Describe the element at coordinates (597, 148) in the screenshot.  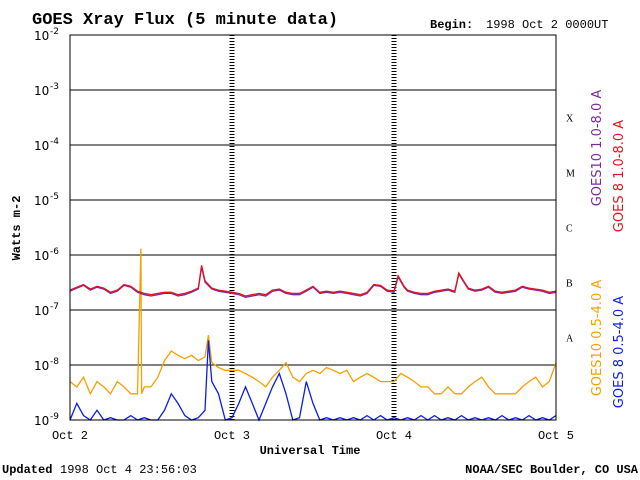
I see `legend-entry-0: GOES10 1.0-8.0 A` at that location.